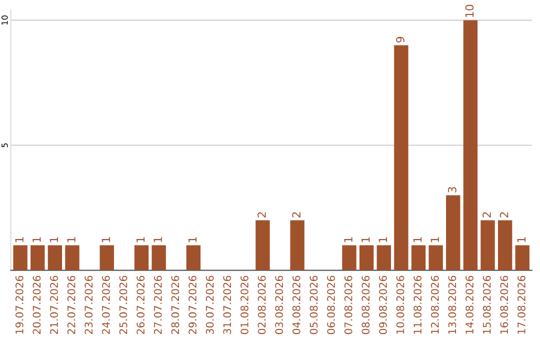 This screenshot has height=340, width=540. I want to click on x-tick-label: 01.08.2026, so click(244, 305).